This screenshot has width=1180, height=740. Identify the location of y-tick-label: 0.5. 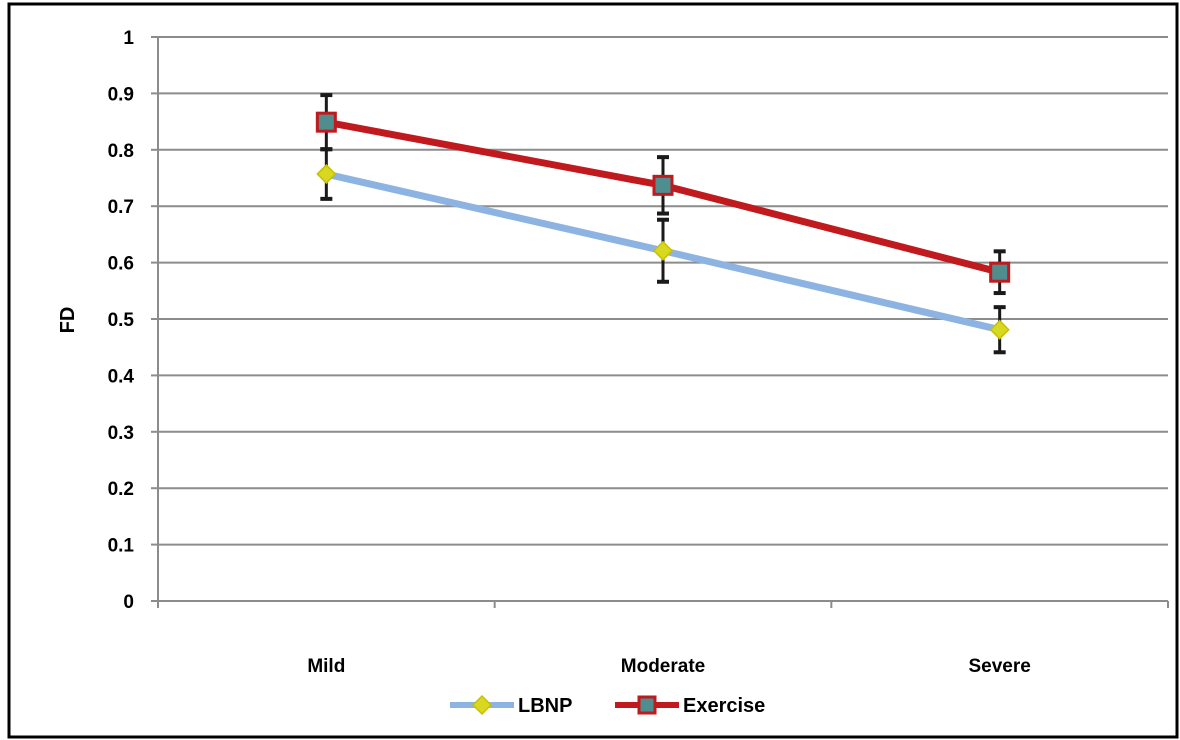
(121, 320).